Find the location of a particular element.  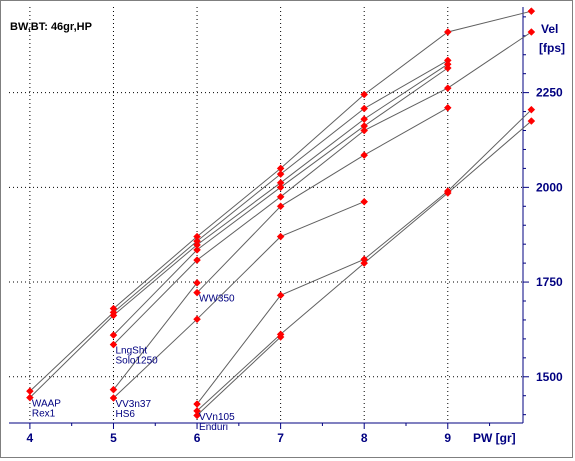

x-tick-label: 6 is located at coordinates (197, 438).